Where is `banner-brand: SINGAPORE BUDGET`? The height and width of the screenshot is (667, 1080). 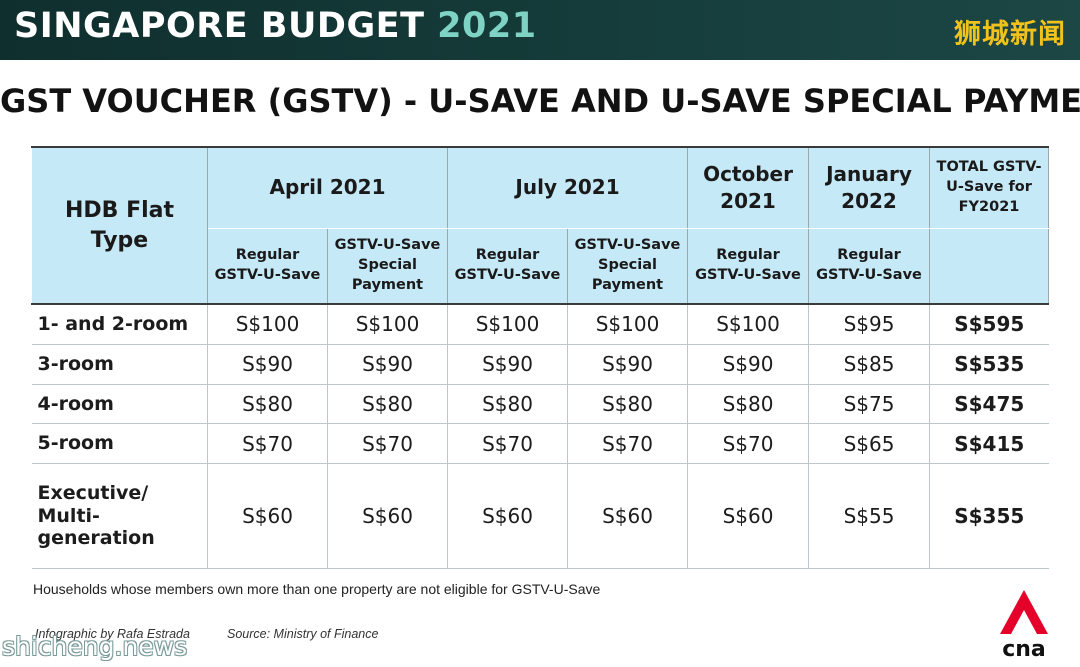
banner-brand: SINGAPORE BUDGET is located at coordinates (219, 26).